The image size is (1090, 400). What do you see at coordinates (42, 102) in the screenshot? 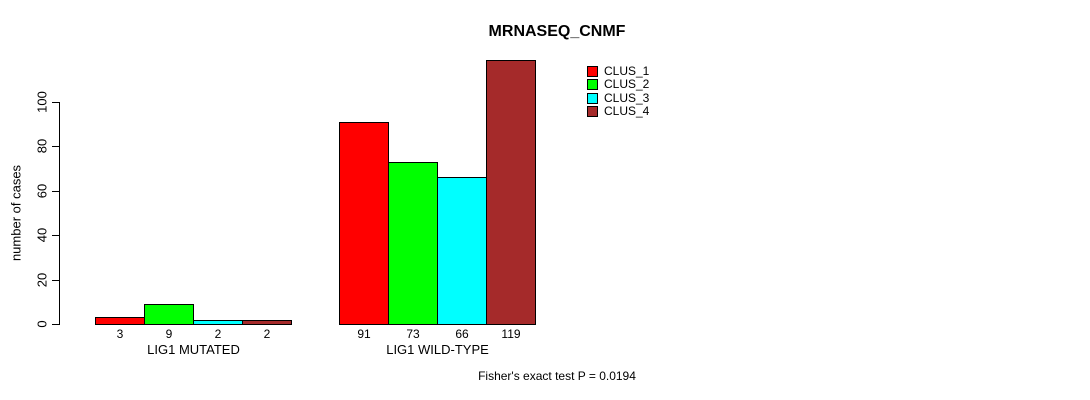
I see `y-tick-label: 100` at bounding box center [42, 102].